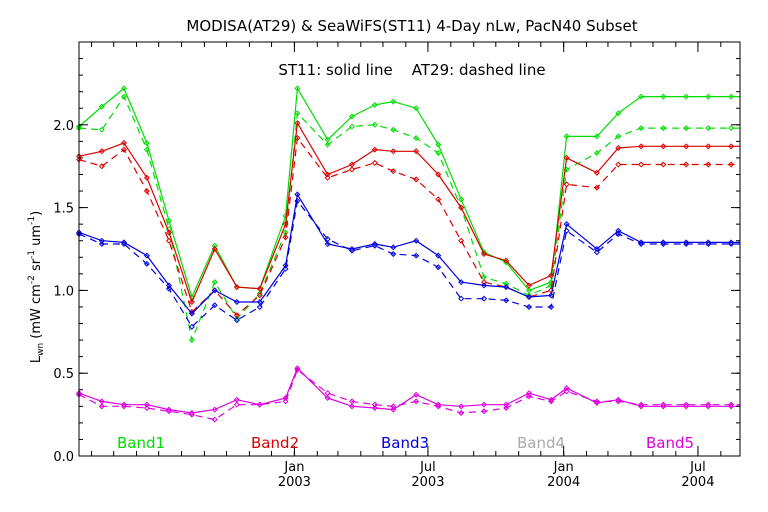 The height and width of the screenshot is (512, 768). Describe the element at coordinates (63, 209) in the screenshot. I see `y-tick-label-3: 1.5` at that location.